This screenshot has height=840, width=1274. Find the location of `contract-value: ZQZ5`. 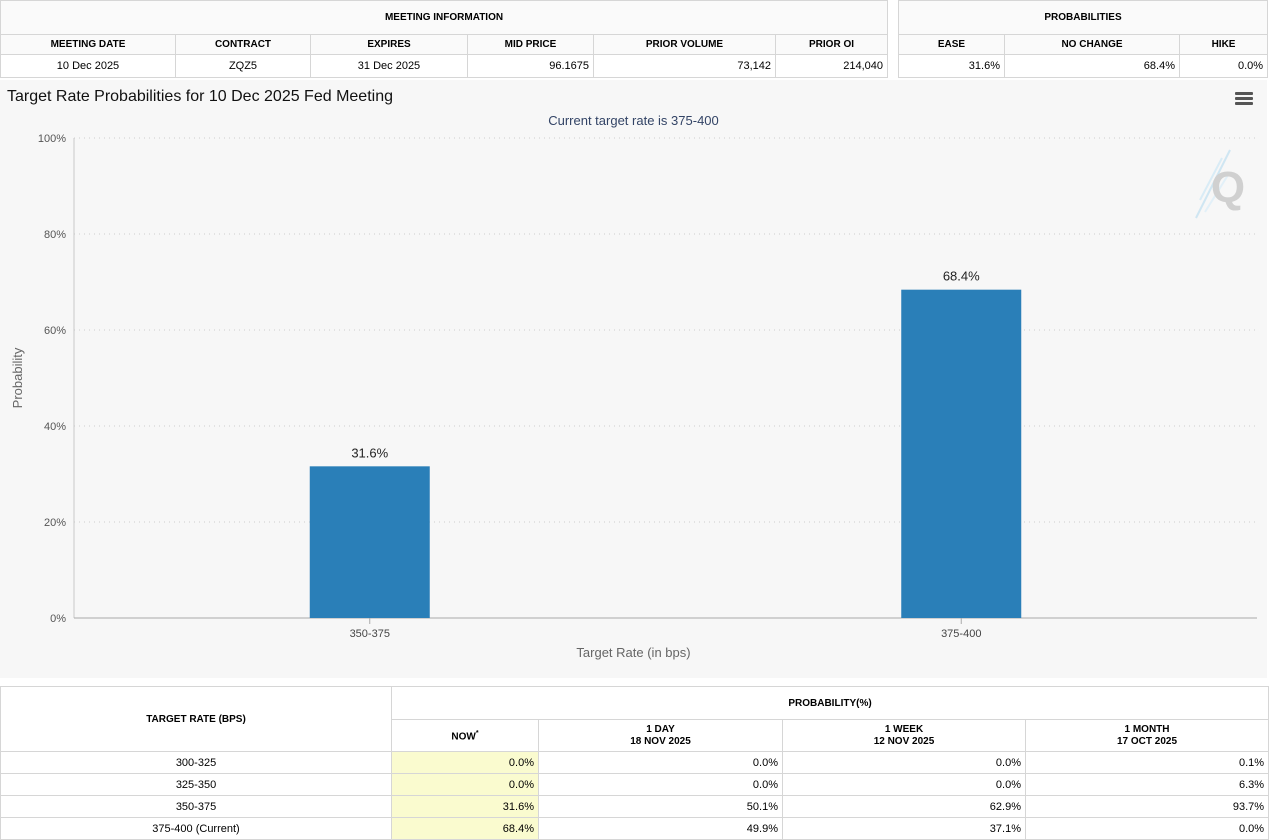

contract-value: ZQZ5 is located at coordinates (243, 66).